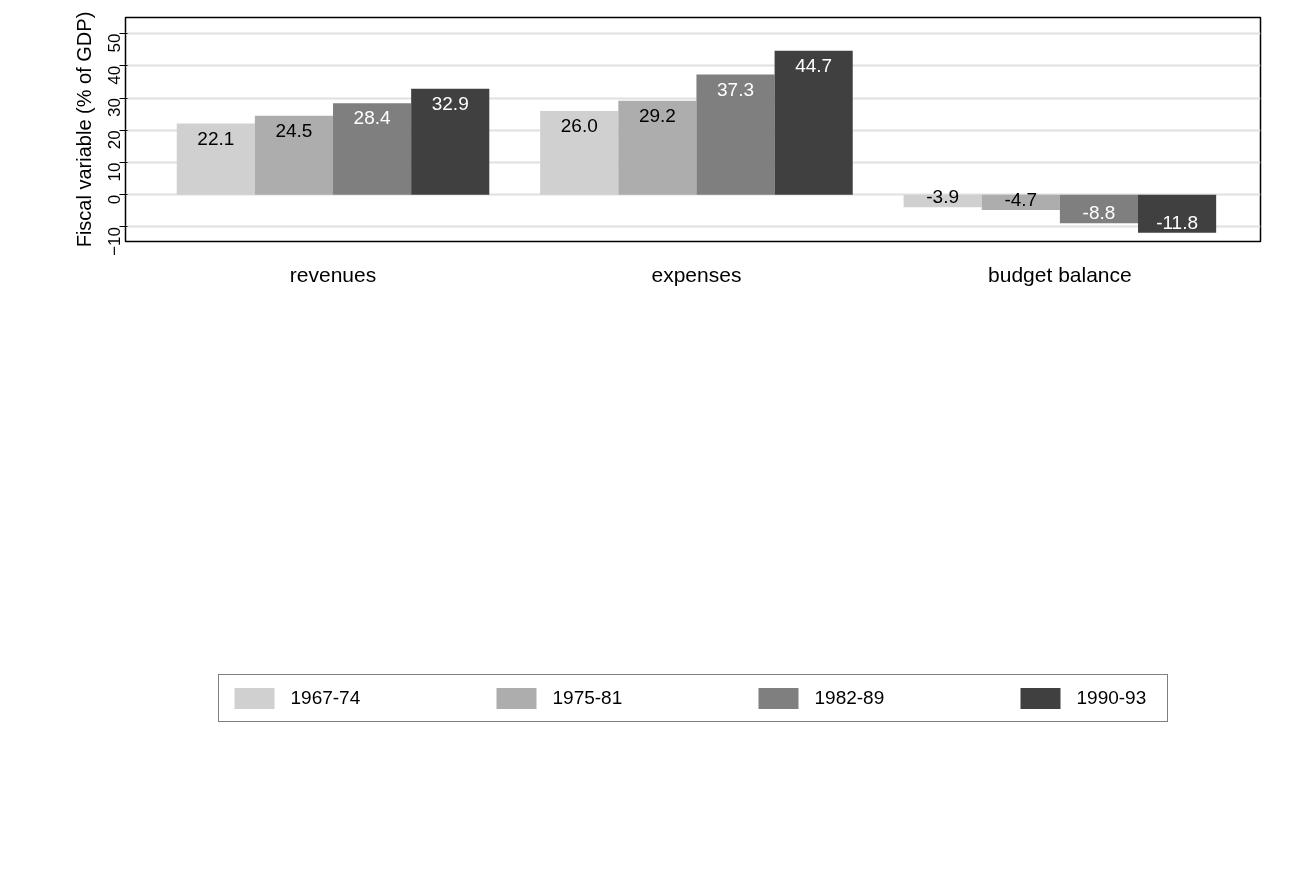  What do you see at coordinates (294, 130) in the screenshot?
I see `data-label: 24.5` at bounding box center [294, 130].